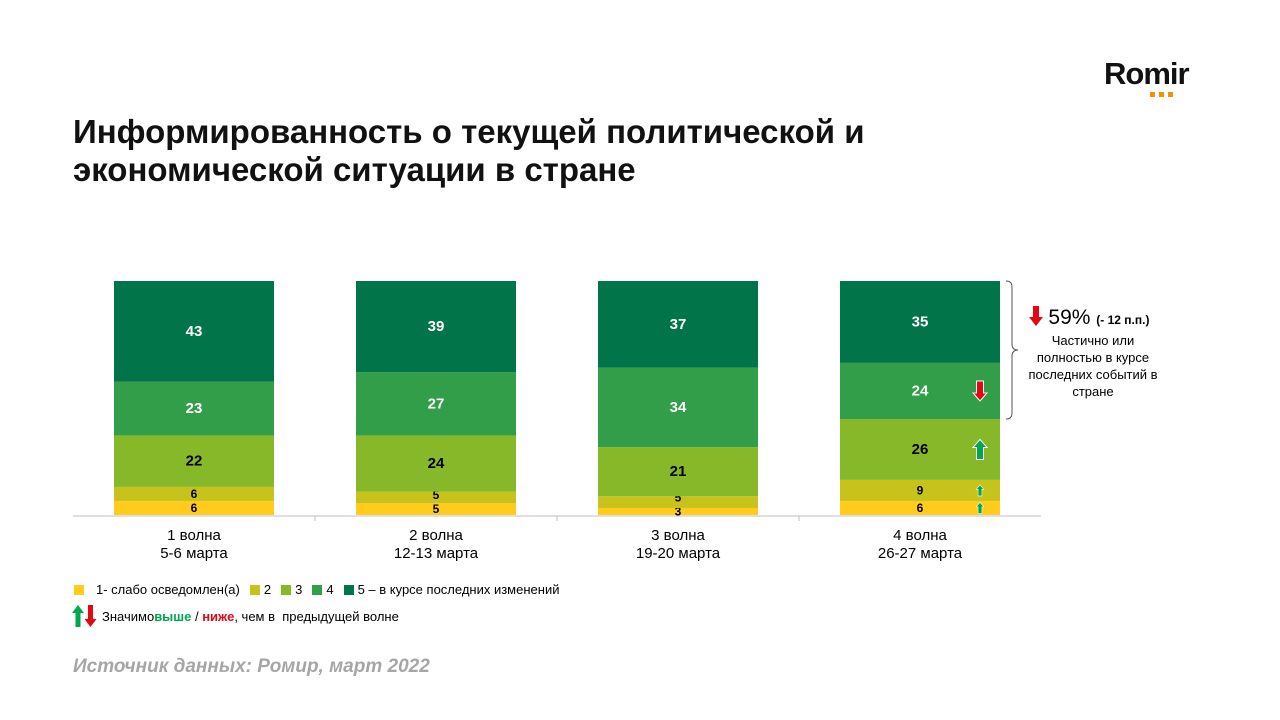 The image size is (1280, 720). I want to click on data-label: 34, so click(678, 407).